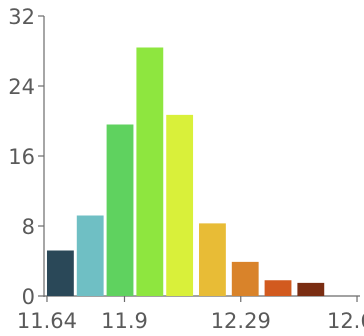  I want to click on x-tick-label: 11.9, so click(124, 321).